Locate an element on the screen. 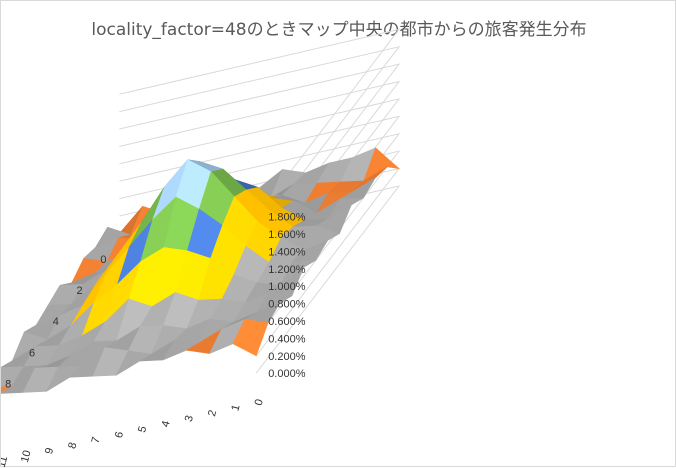 This screenshot has height=468, width=676. chart-title: locality_factor=48のときマップ中央の都市からの旅客発生分布 is located at coordinates (339, 30).